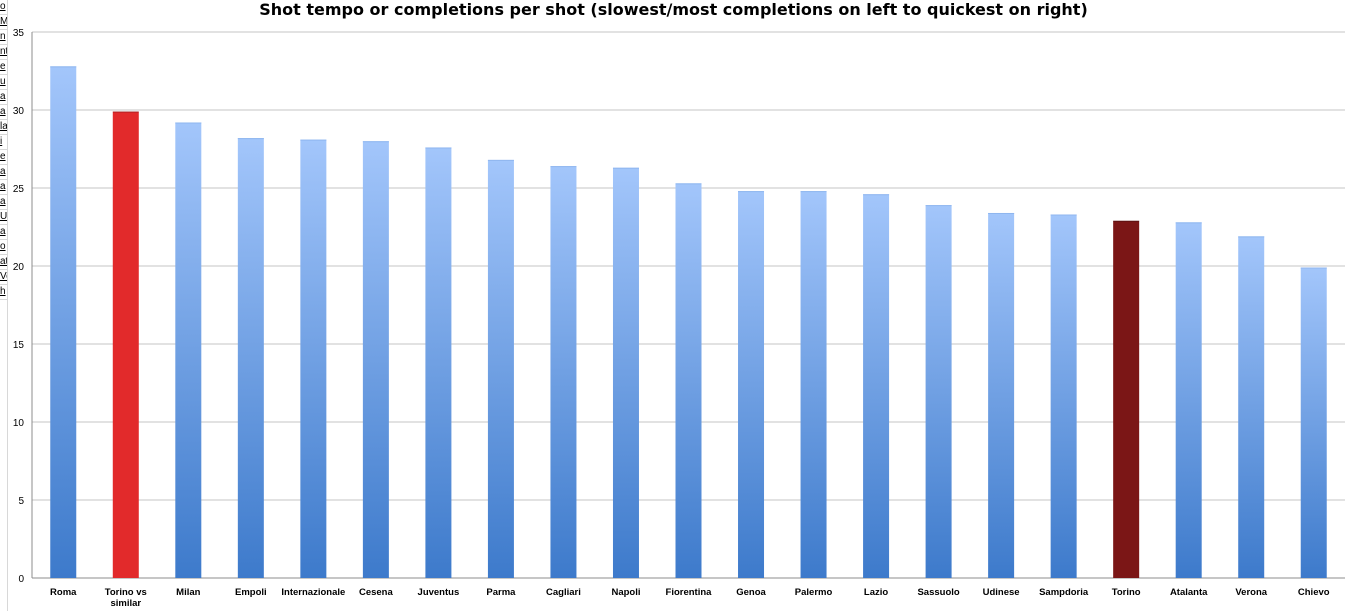 This screenshot has width=1347, height=611. I want to click on x-tick-label-line: Fiorentina, so click(689, 592).